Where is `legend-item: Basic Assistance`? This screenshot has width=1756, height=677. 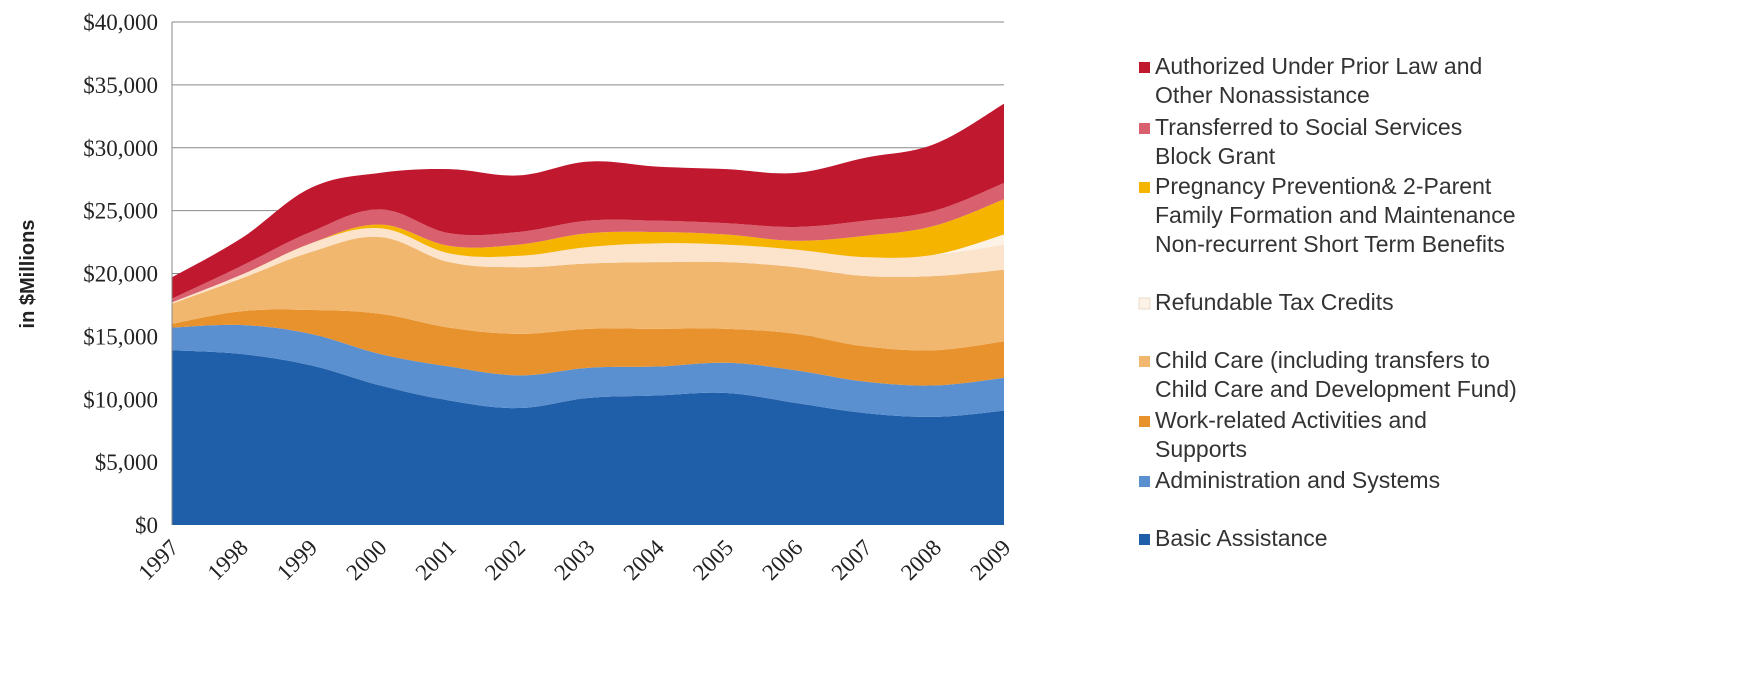 legend-item: Basic Assistance is located at coordinates (1233, 538).